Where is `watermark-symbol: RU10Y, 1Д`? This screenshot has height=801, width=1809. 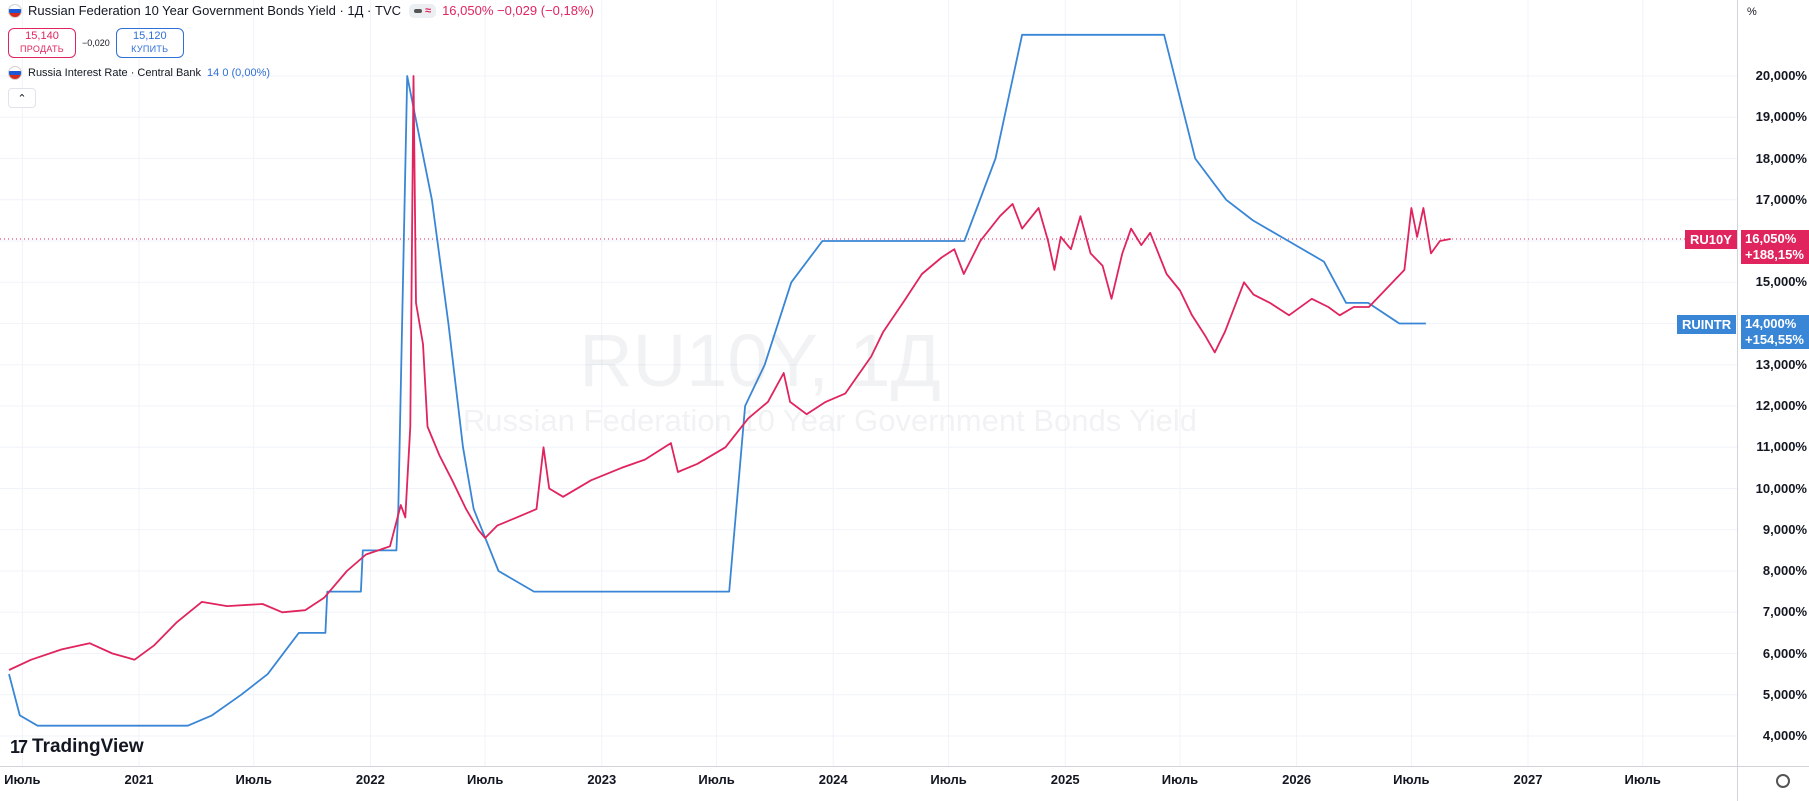 watermark-symbol: RU10Y, 1Д is located at coordinates (760, 360).